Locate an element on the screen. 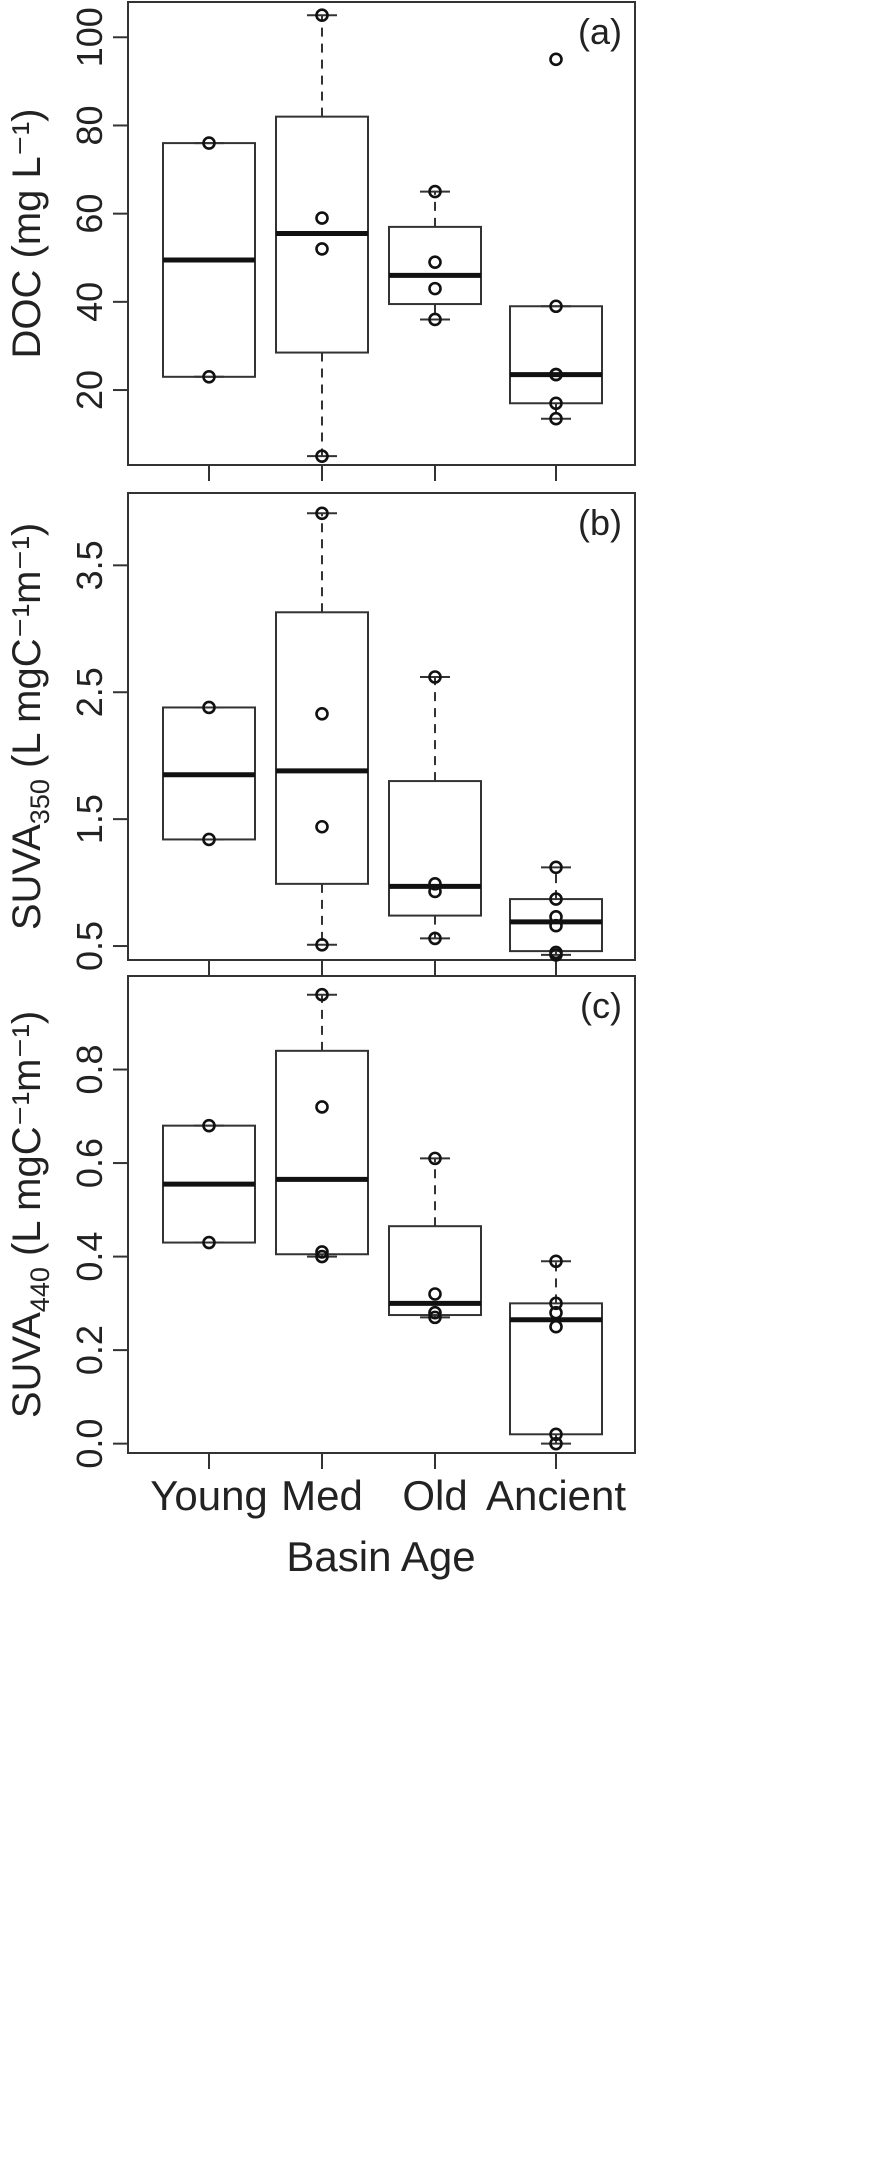 This screenshot has width=881, height=2174. y-tick-label: 60 is located at coordinates (89, 214).